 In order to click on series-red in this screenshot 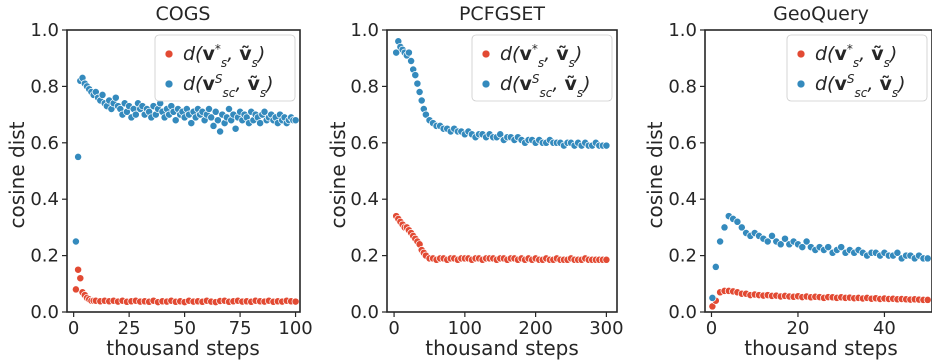, I will do `click(501, 238)`.